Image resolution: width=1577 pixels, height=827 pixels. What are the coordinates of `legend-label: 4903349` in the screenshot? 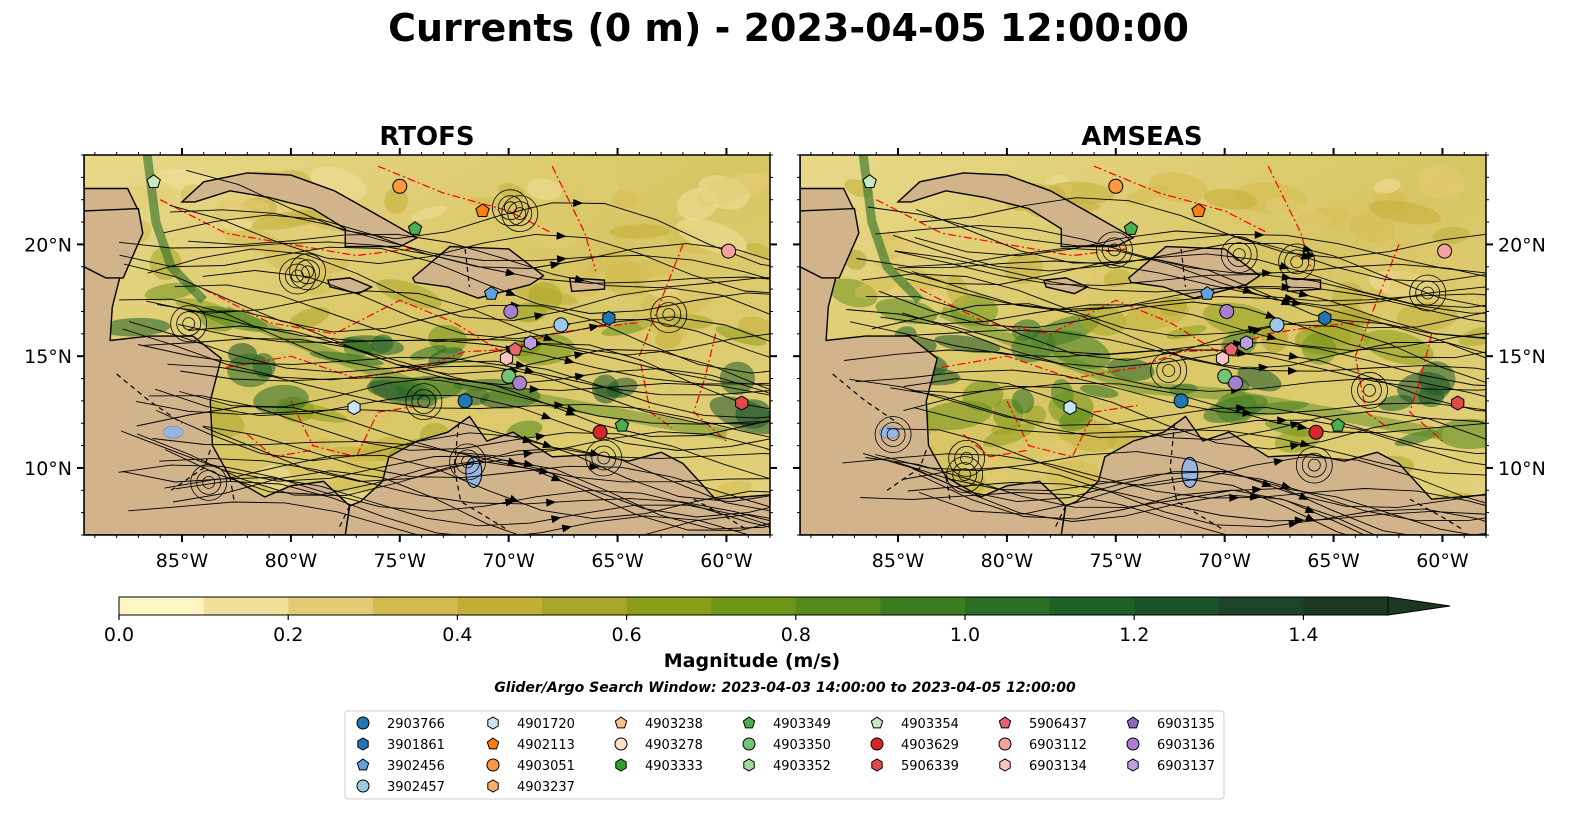 It's located at (802, 724).